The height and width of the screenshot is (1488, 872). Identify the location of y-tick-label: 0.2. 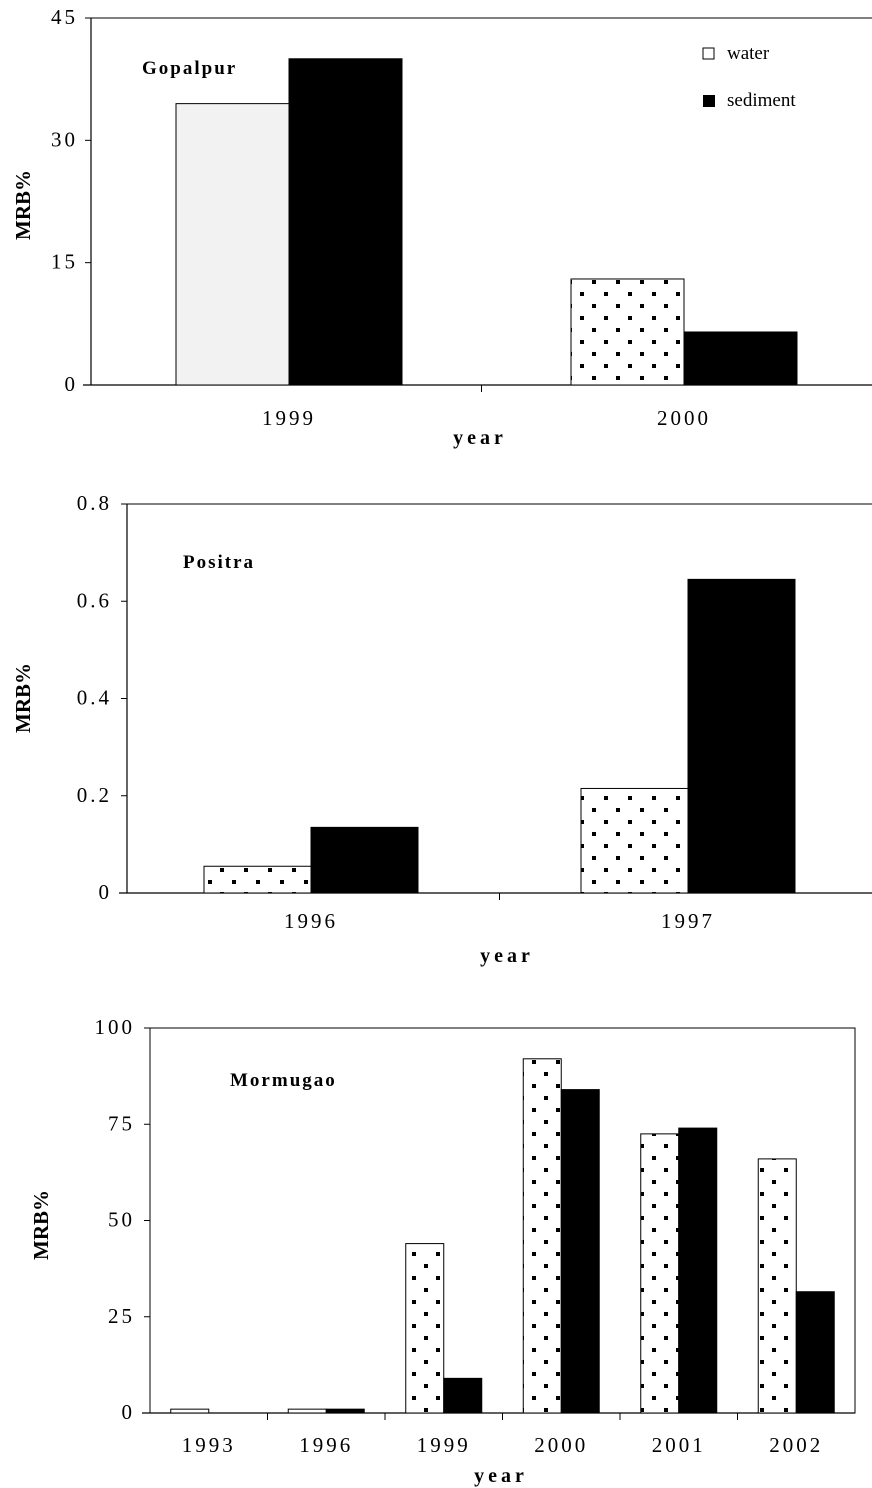
(94, 795).